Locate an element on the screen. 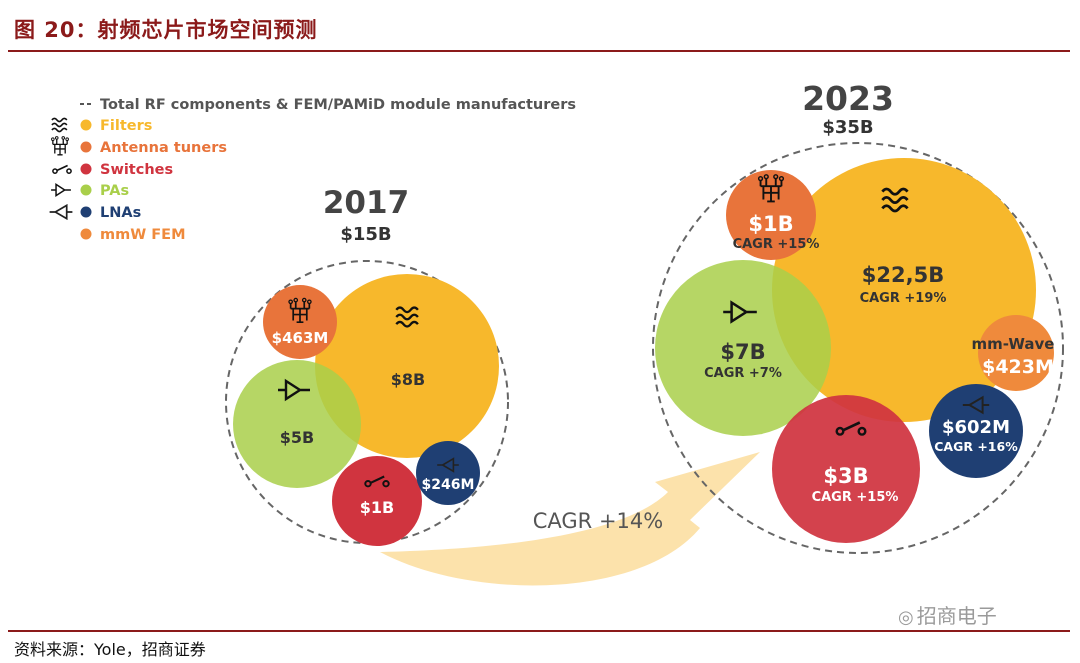 The width and height of the screenshot is (1080, 663). legend-item-pas: PAs is located at coordinates (89, 191).